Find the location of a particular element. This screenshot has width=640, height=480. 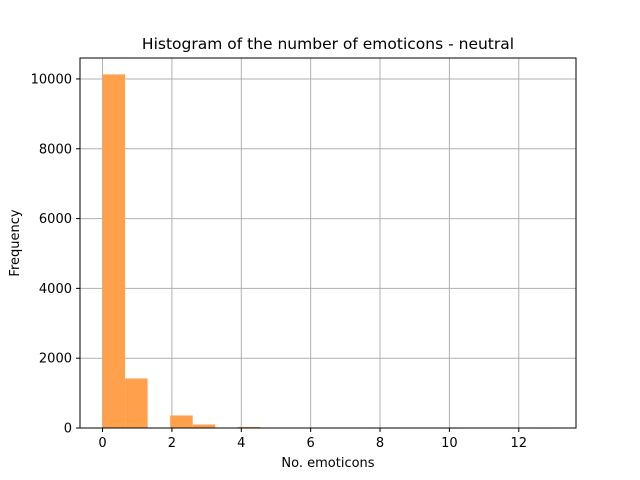

x-tick-label: 8 is located at coordinates (380, 443).